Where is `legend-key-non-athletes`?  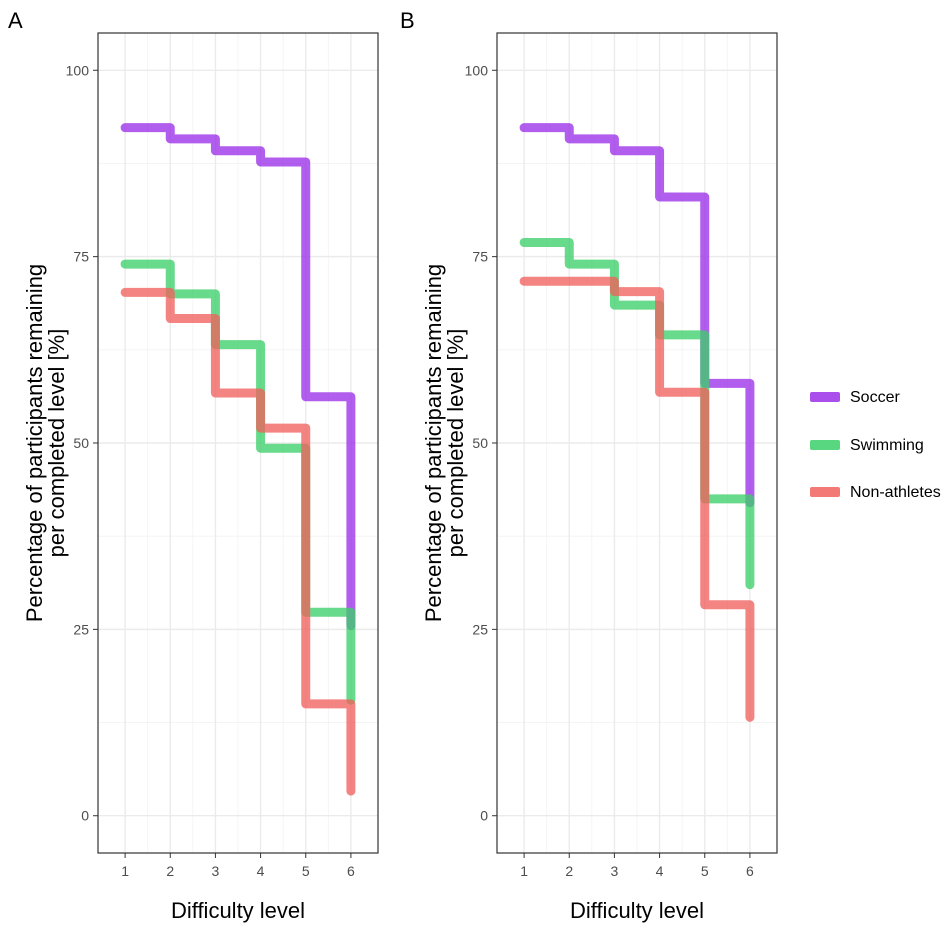 legend-key-non-athletes is located at coordinates (825, 492).